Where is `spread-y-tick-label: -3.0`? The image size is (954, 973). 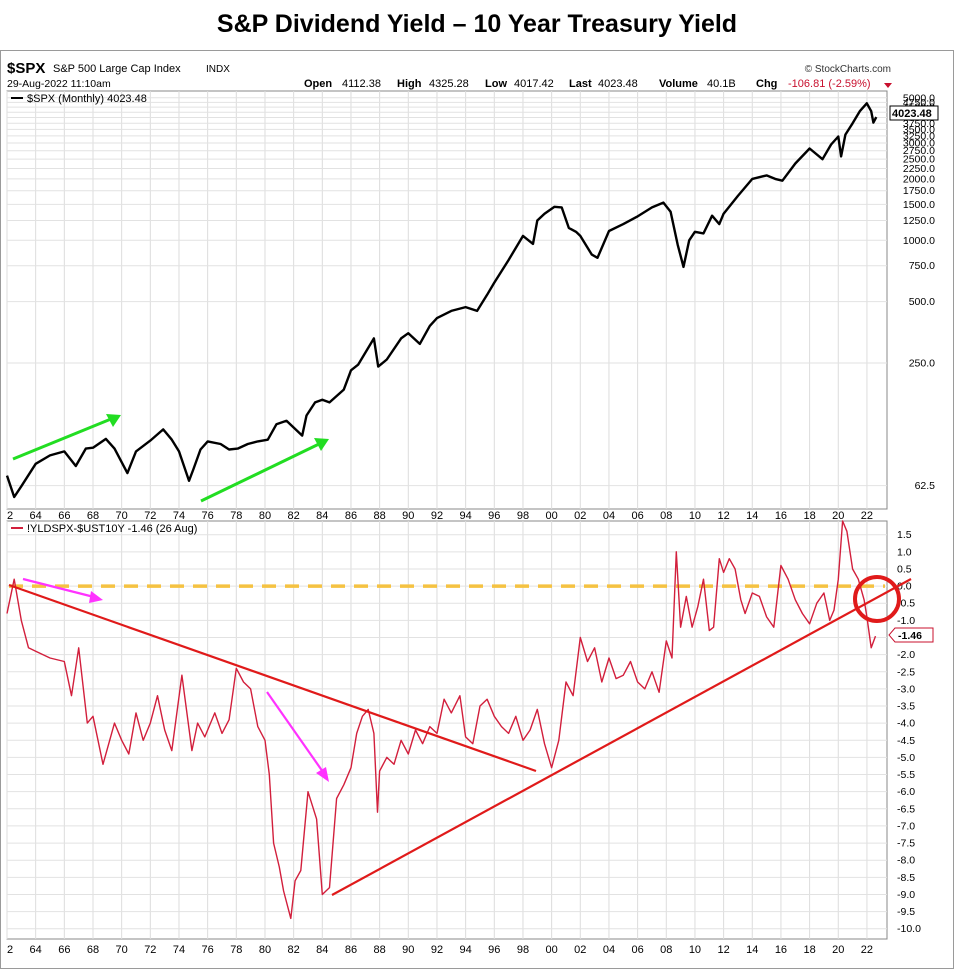
spread-y-tick-label: -3.0 is located at coordinates (906, 689).